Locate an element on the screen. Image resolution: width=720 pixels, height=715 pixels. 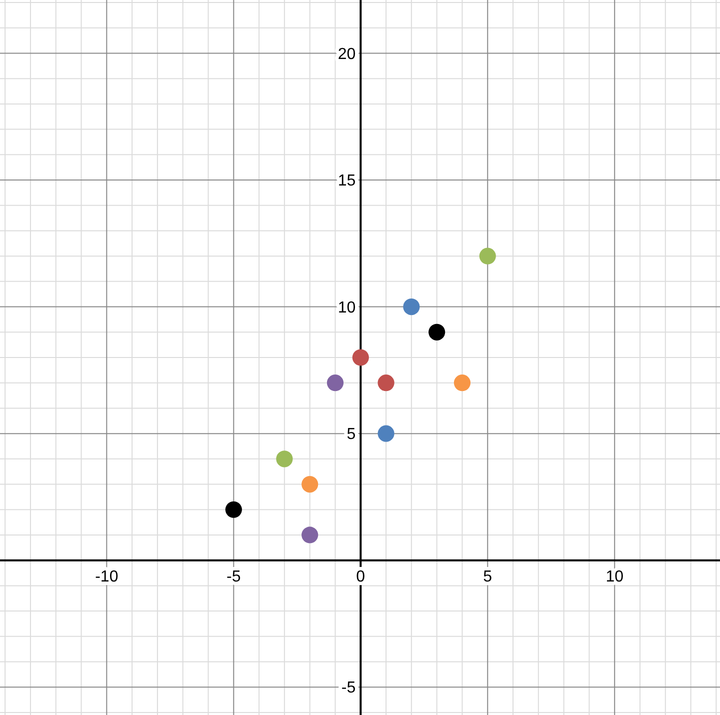
x-tick-label: -10 is located at coordinates (106, 577).